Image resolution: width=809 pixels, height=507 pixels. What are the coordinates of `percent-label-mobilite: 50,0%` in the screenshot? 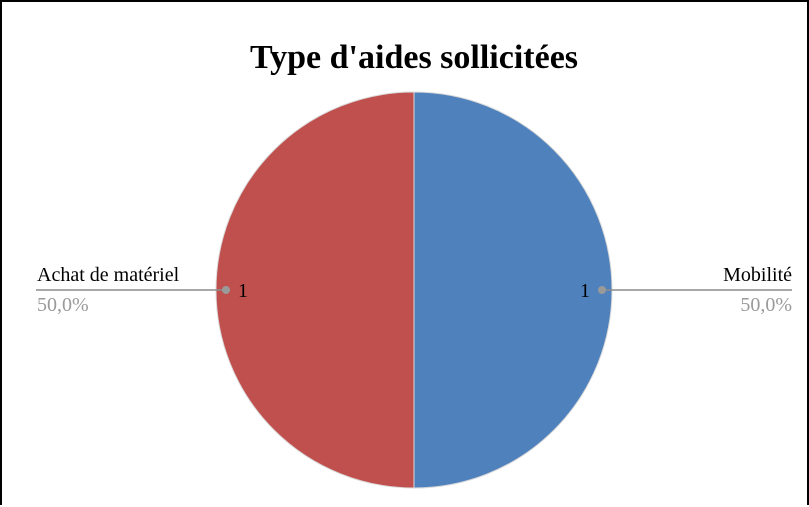 It's located at (766, 305).